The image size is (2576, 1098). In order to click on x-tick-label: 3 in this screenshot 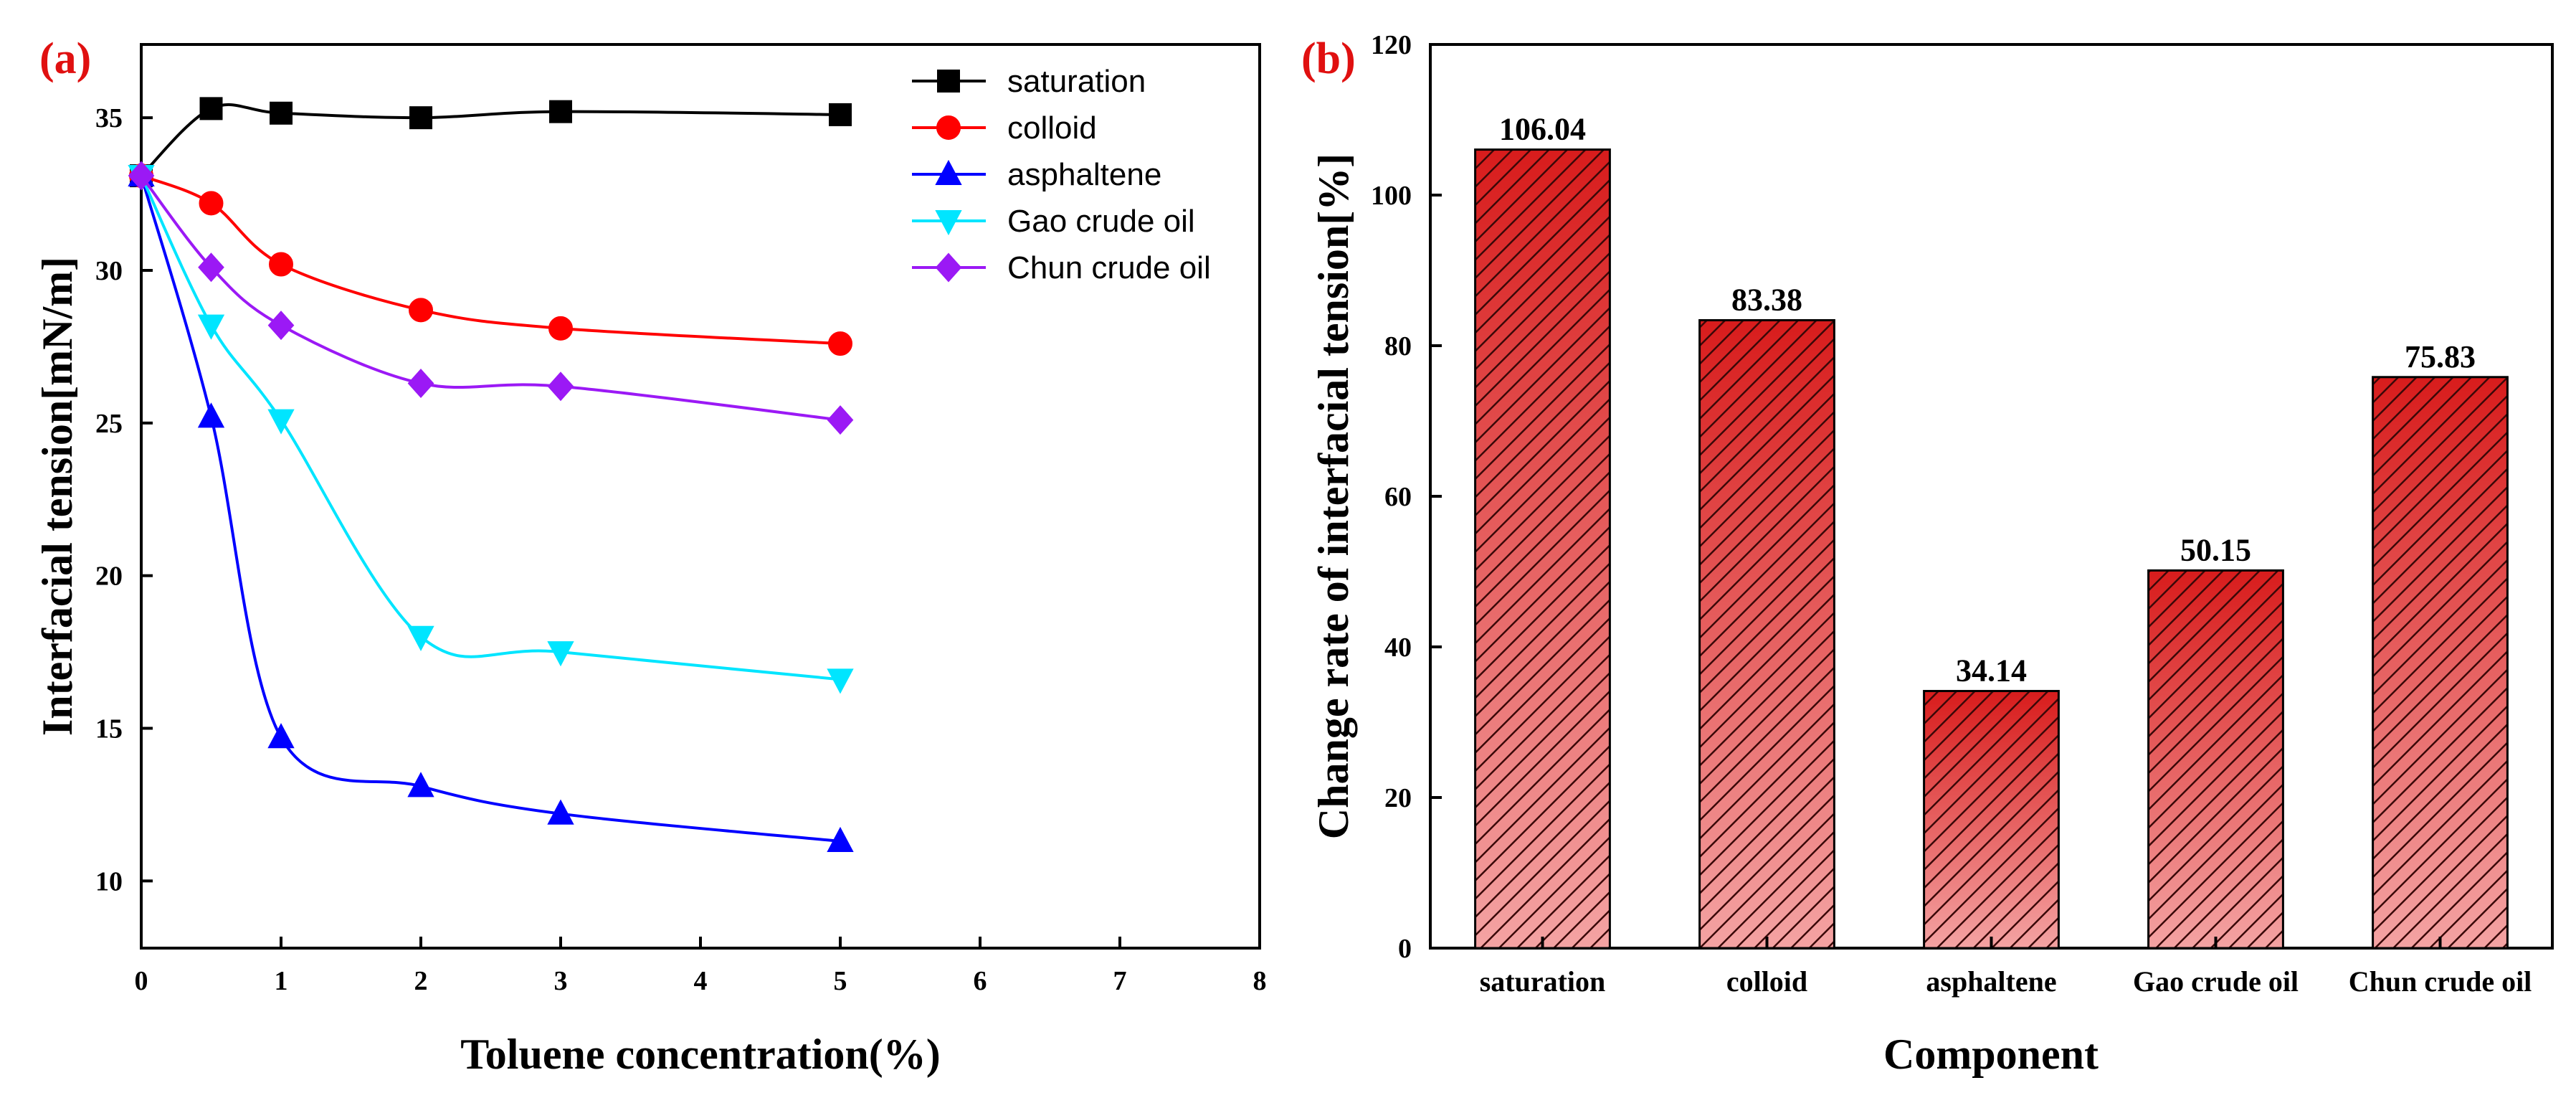, I will do `click(561, 981)`.